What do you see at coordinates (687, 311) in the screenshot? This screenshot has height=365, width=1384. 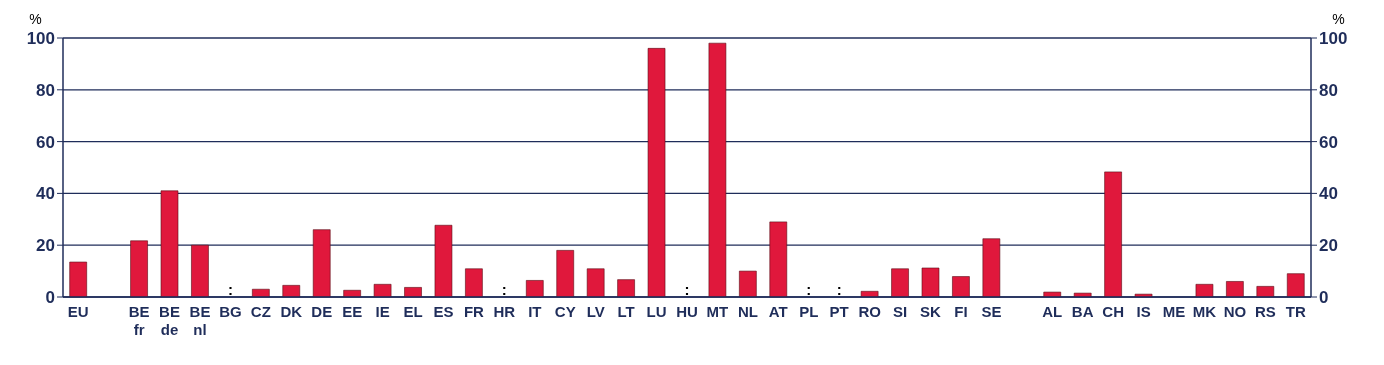 I see `x-tick-label: HU` at bounding box center [687, 311].